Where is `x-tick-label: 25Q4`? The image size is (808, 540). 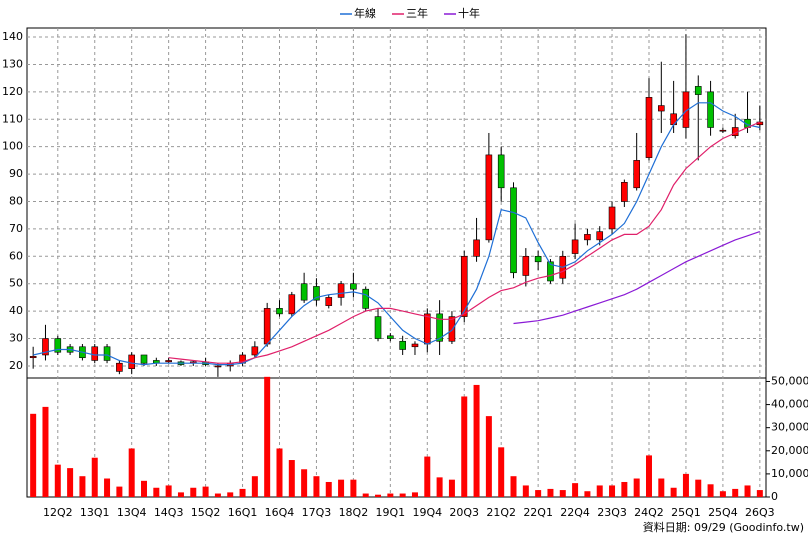
x-tick-label: 25Q4 is located at coordinates (723, 512).